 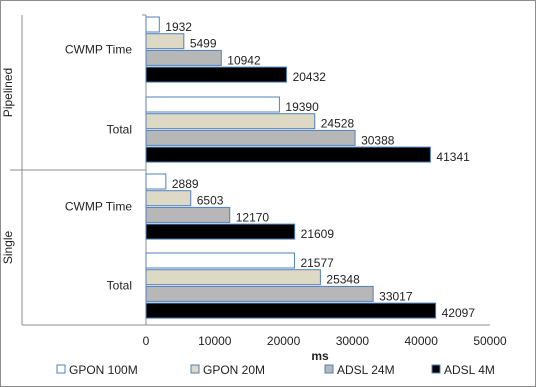 What do you see at coordinates (61, 369) in the screenshot?
I see `legend-swatch-gpon-100m` at bounding box center [61, 369].